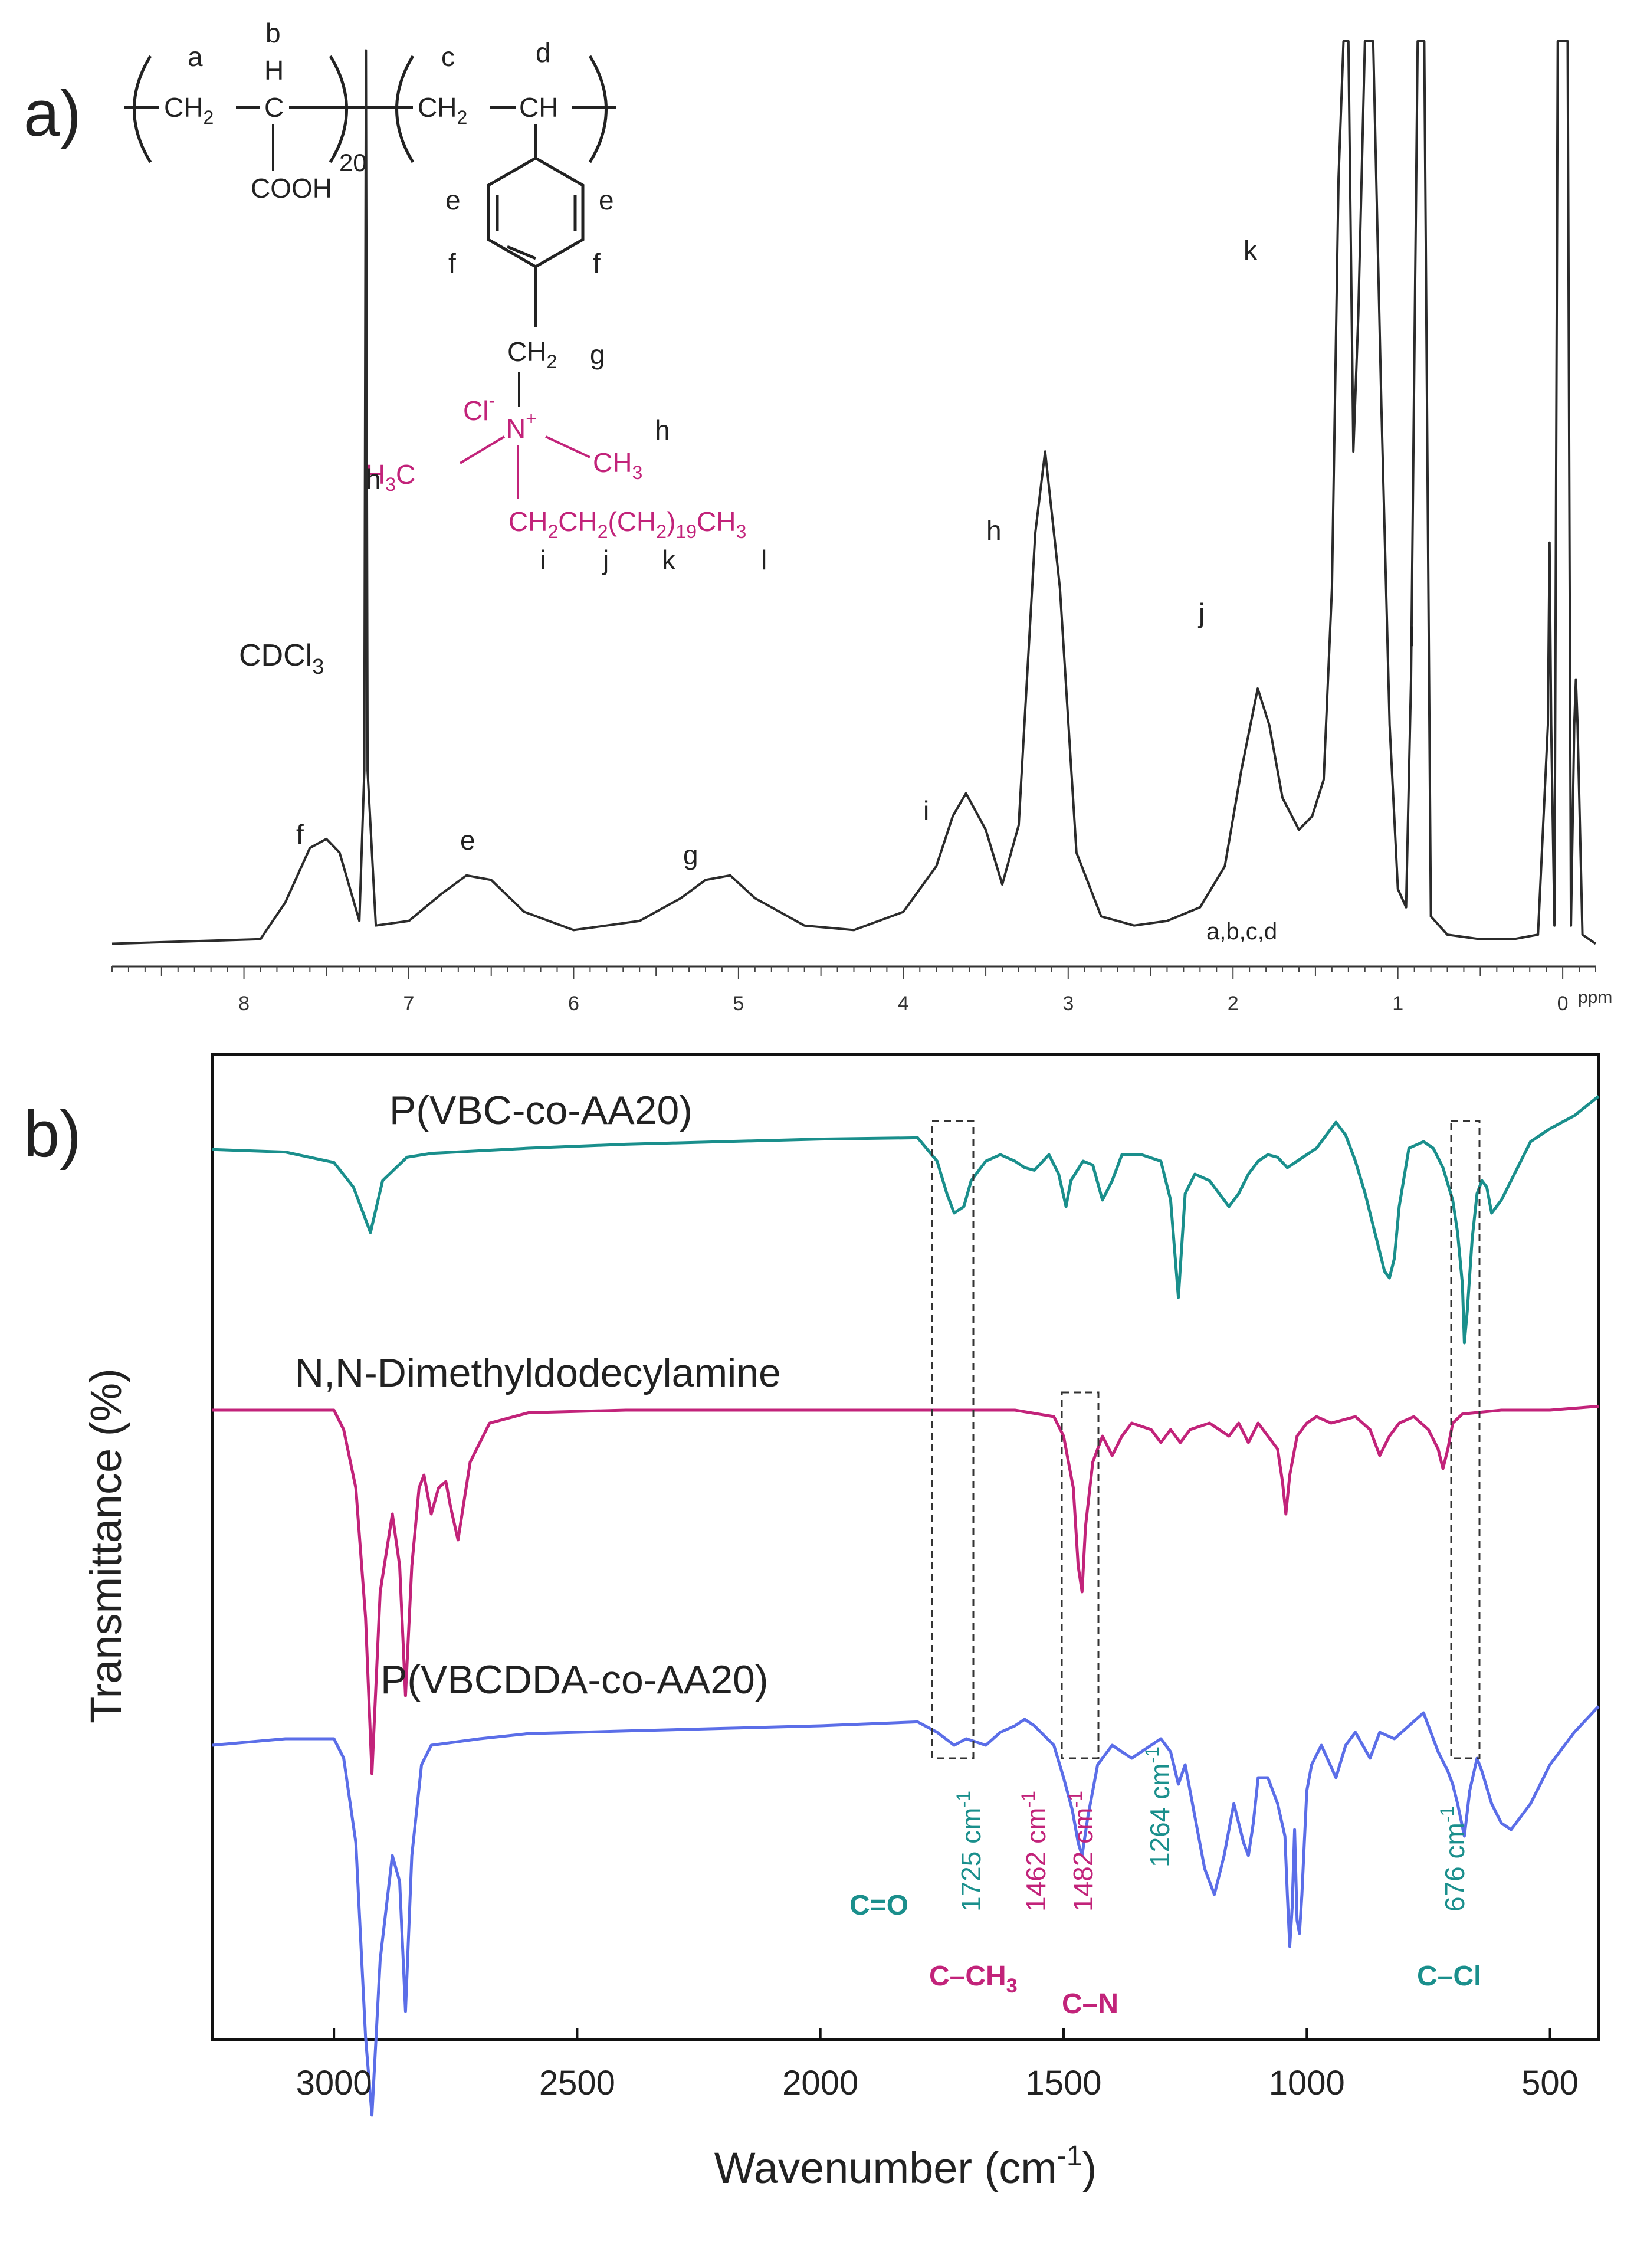  Describe the element at coordinates (1063, 2083) in the screenshot. I see `ftir-tick-label: 1500` at that location.